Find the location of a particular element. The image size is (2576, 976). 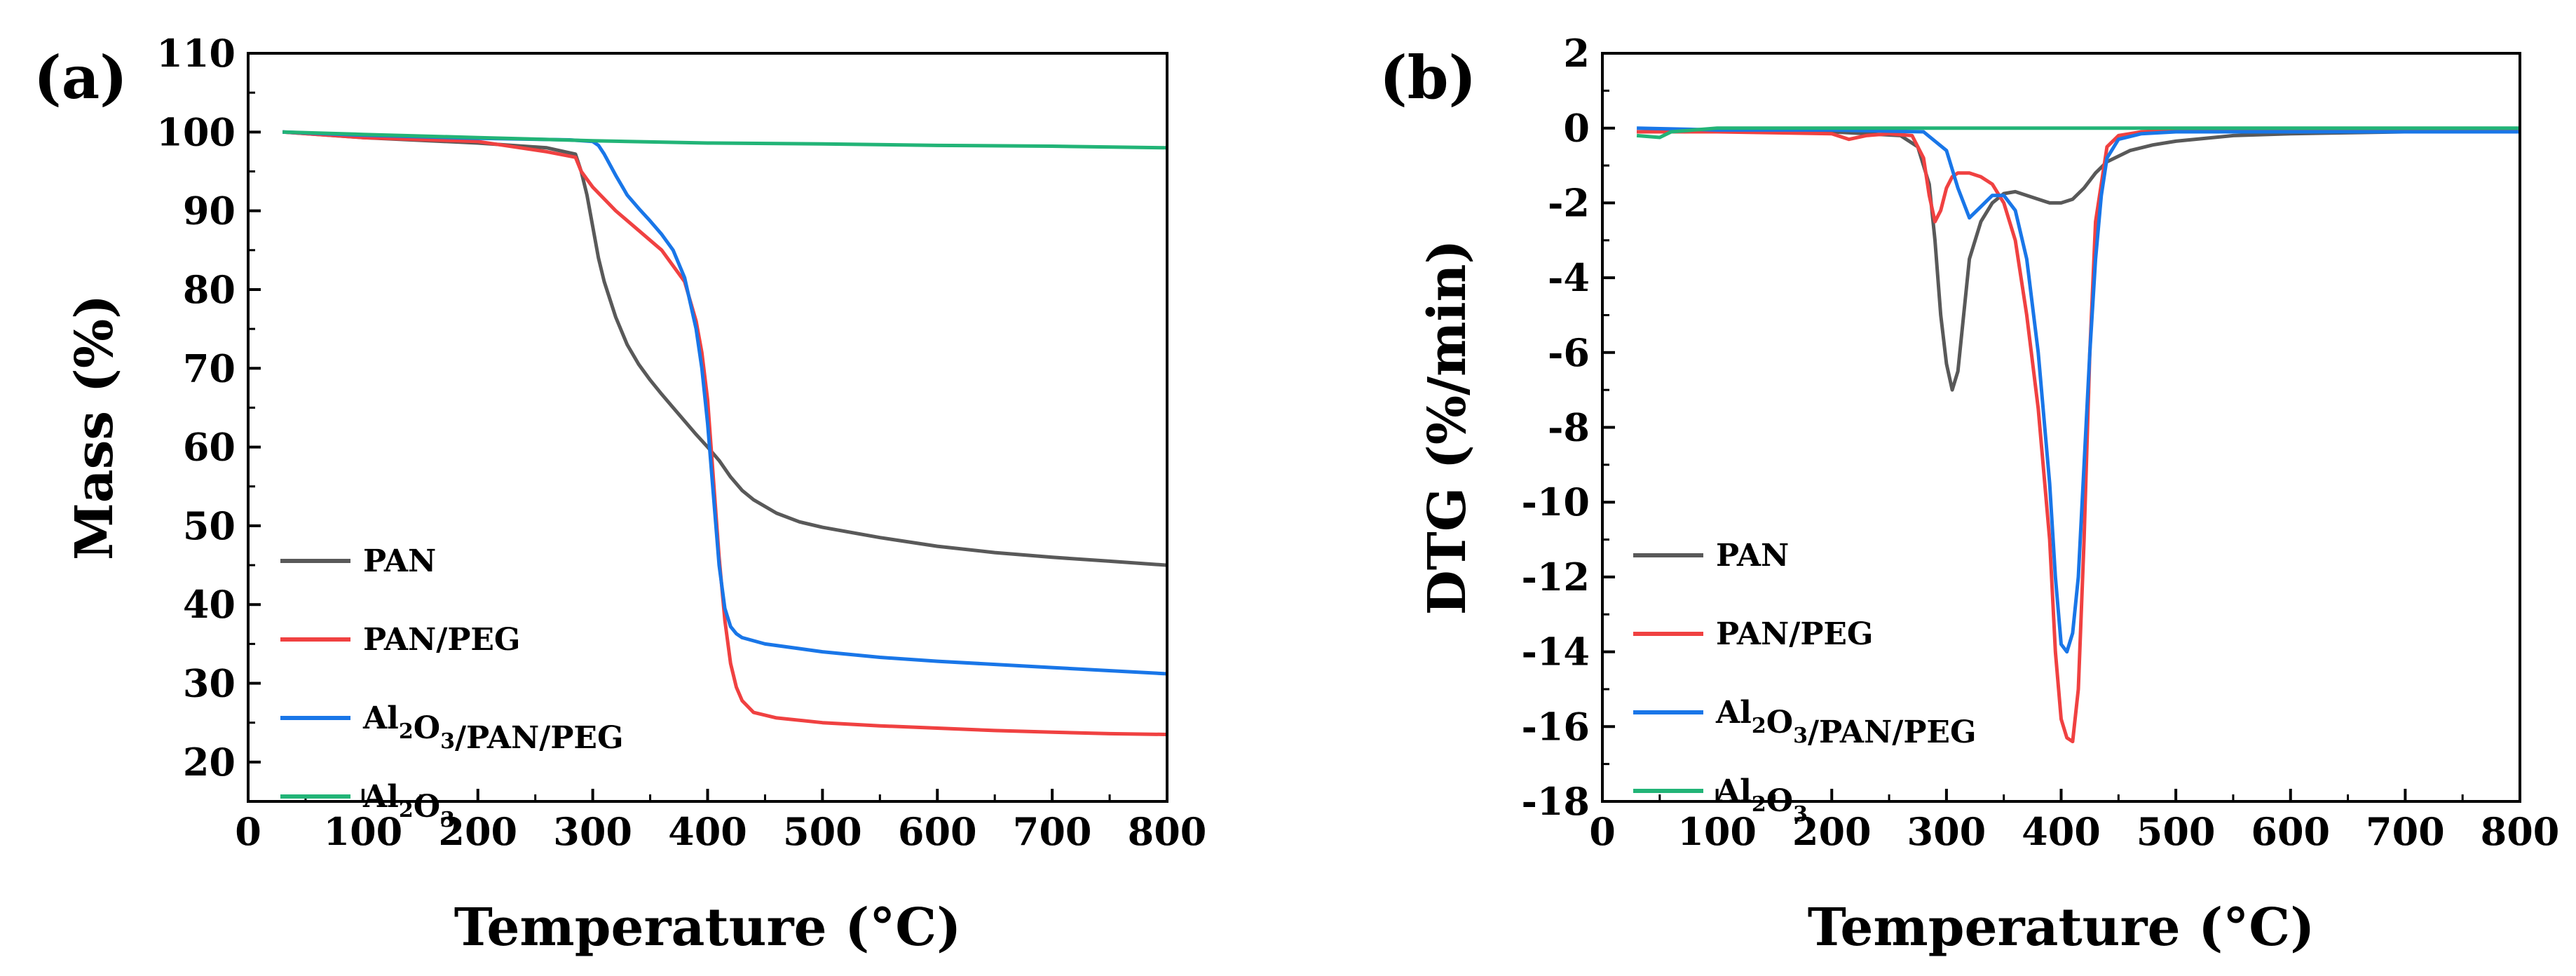

y-tick-label: 40 is located at coordinates (209, 604).